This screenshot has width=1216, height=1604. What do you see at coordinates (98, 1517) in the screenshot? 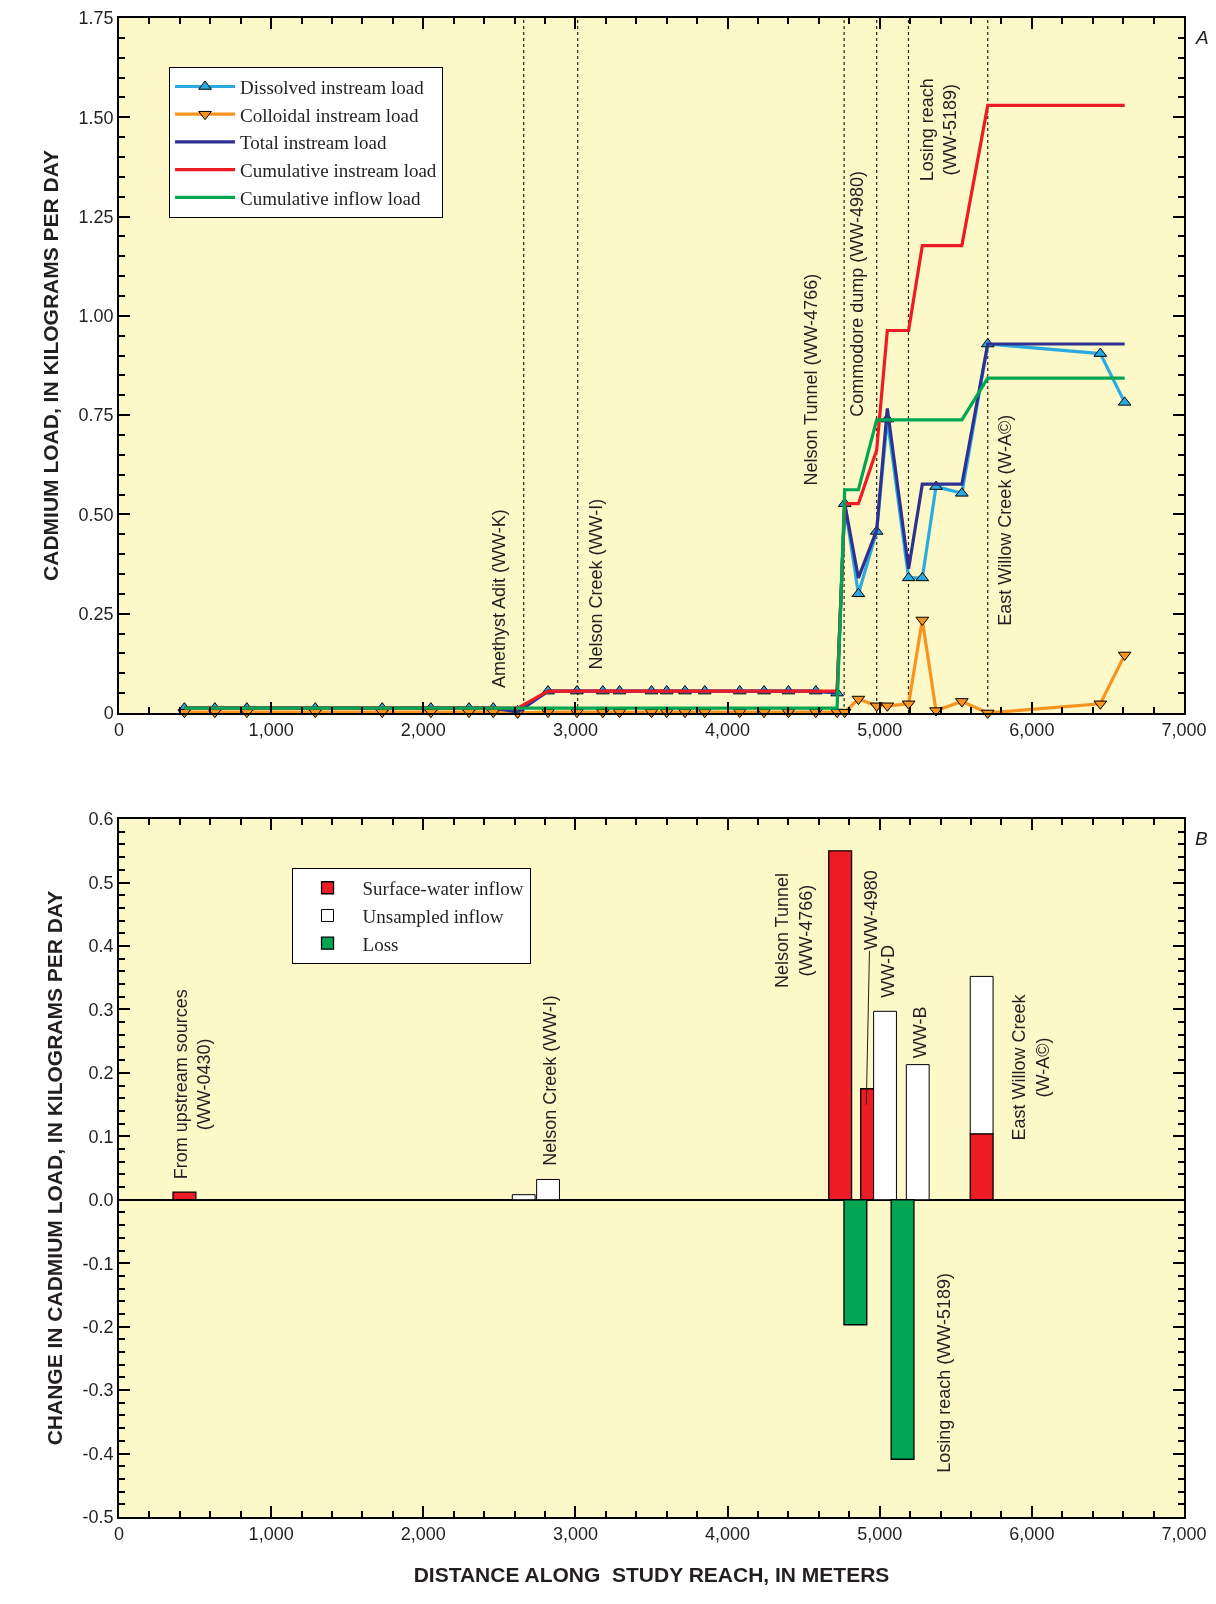
I see `y-tick-label: -0.5` at bounding box center [98, 1517].